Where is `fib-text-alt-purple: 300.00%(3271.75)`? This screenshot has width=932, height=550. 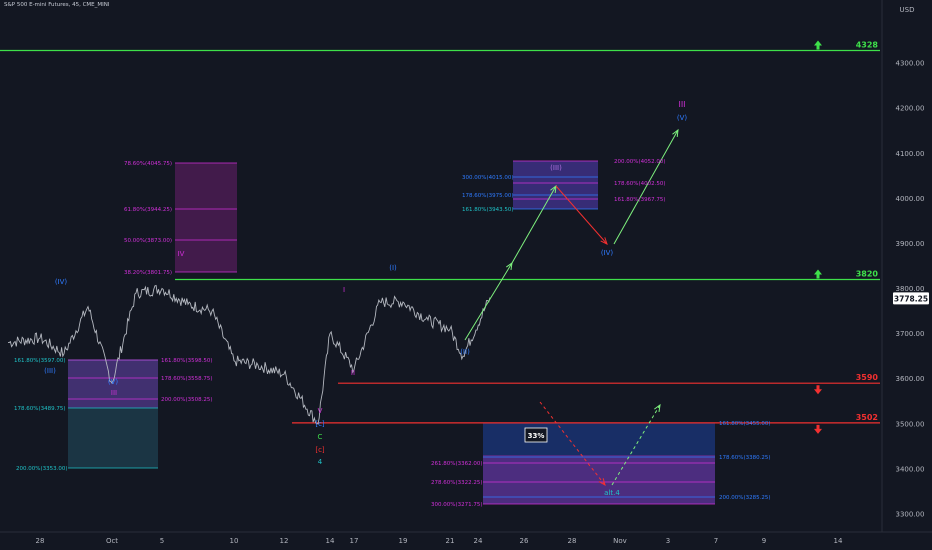
fib-text-alt-purple: 300.00%(3271.75) is located at coordinates (457, 505).